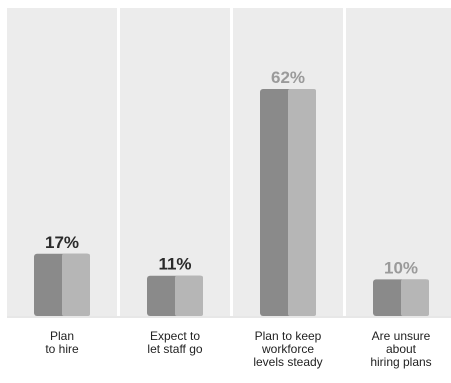  I want to click on category-label-2: Expect to let staff go, so click(174, 342).